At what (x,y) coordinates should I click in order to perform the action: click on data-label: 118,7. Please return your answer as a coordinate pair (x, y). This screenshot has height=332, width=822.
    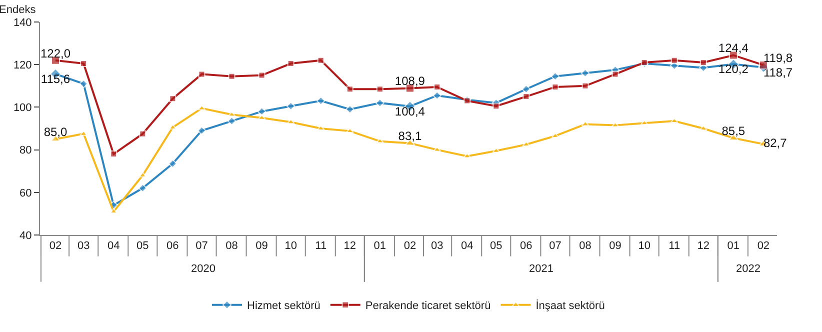
    Looking at the image, I should click on (778, 72).